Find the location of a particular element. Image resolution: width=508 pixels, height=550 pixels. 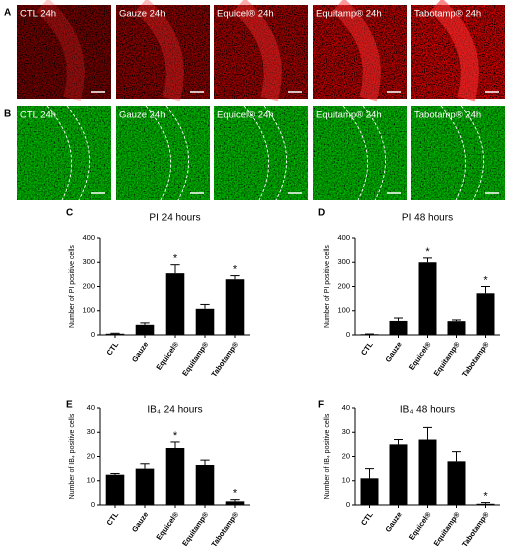

y-axis-label: Number of PI positive cells is located at coordinates (72, 286).